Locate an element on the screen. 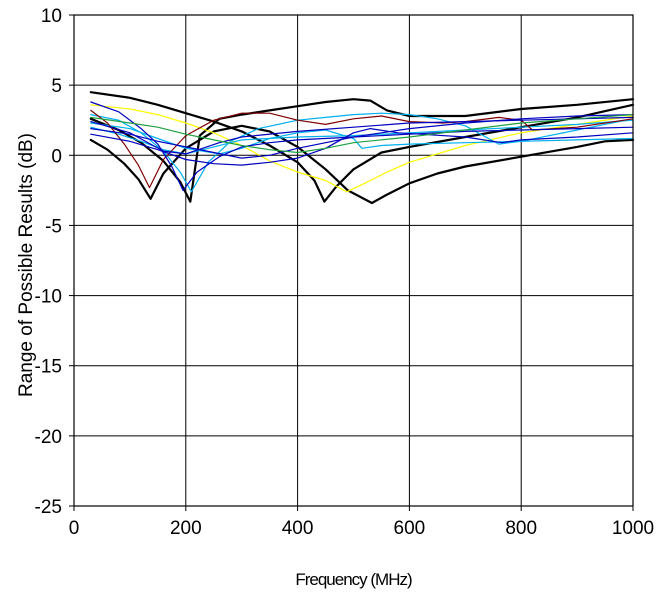 The image size is (659, 597). y-tick-label: 5 is located at coordinates (56, 86).